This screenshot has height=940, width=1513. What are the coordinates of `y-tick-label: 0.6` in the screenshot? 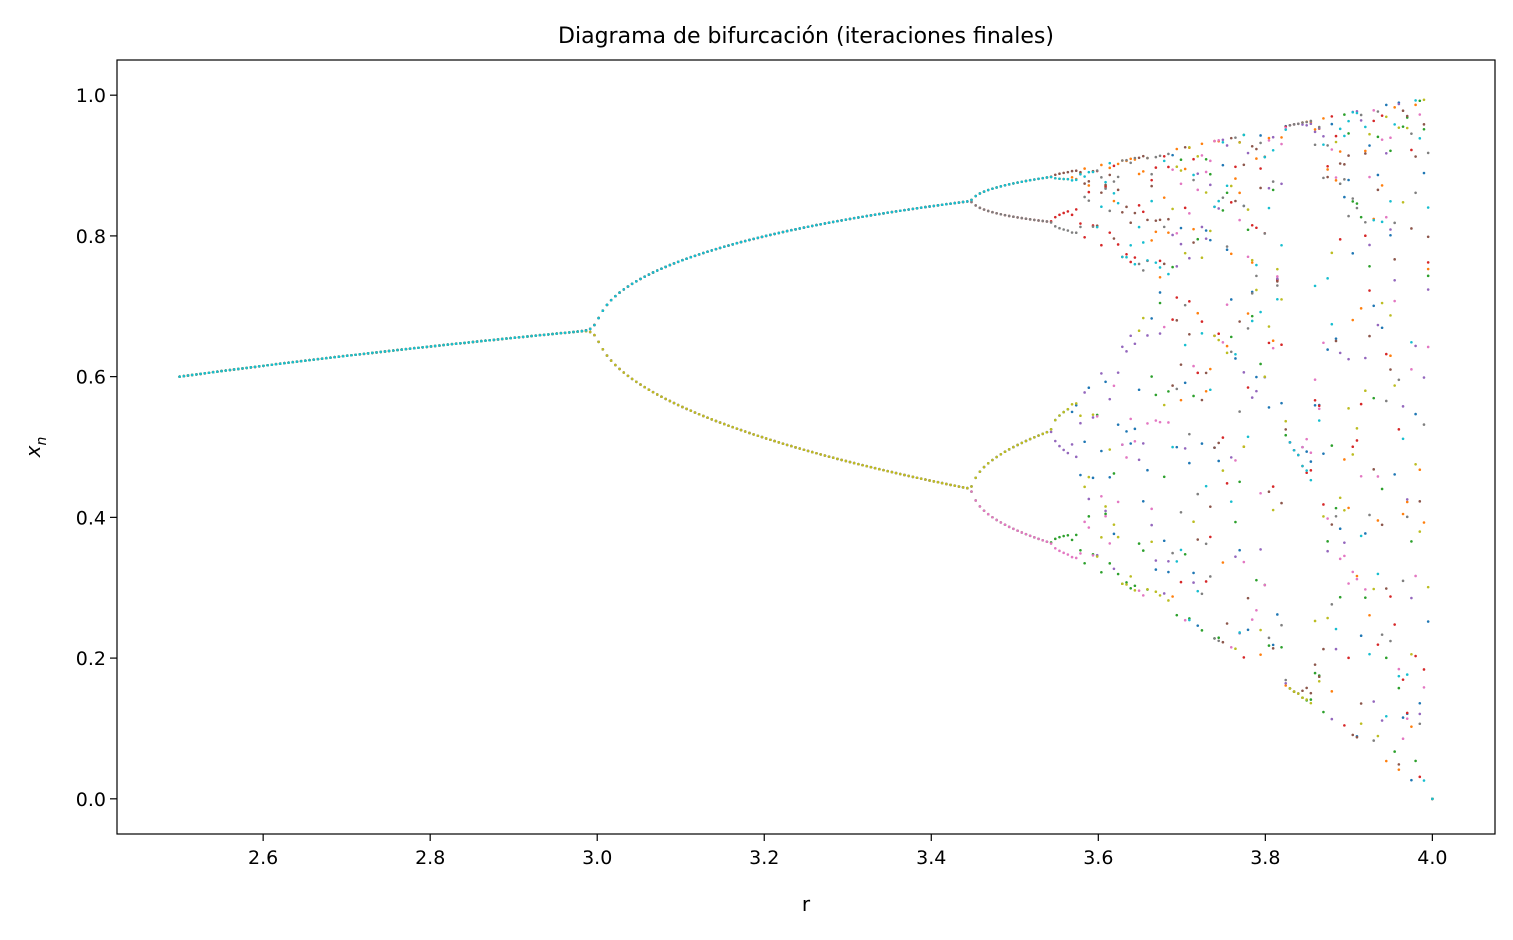 It's located at (91, 378).